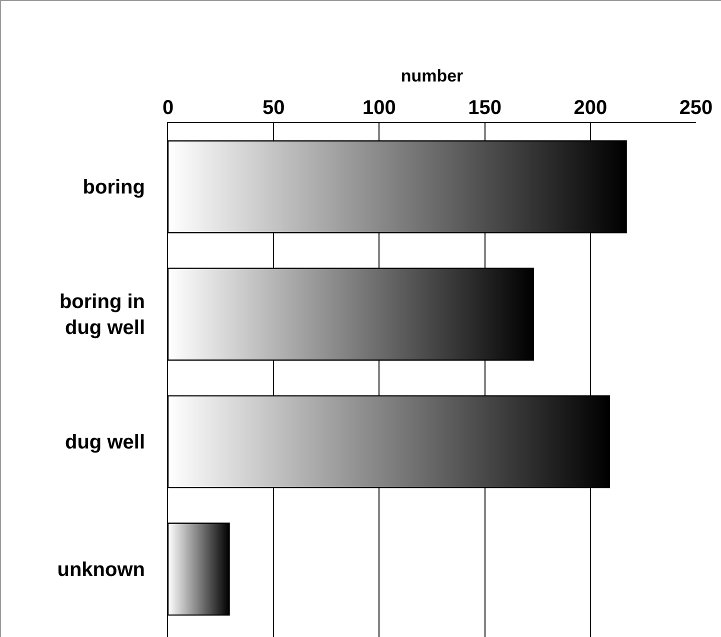 This screenshot has width=721, height=637. Describe the element at coordinates (696, 108) in the screenshot. I see `x-tick-label: 250` at that location.